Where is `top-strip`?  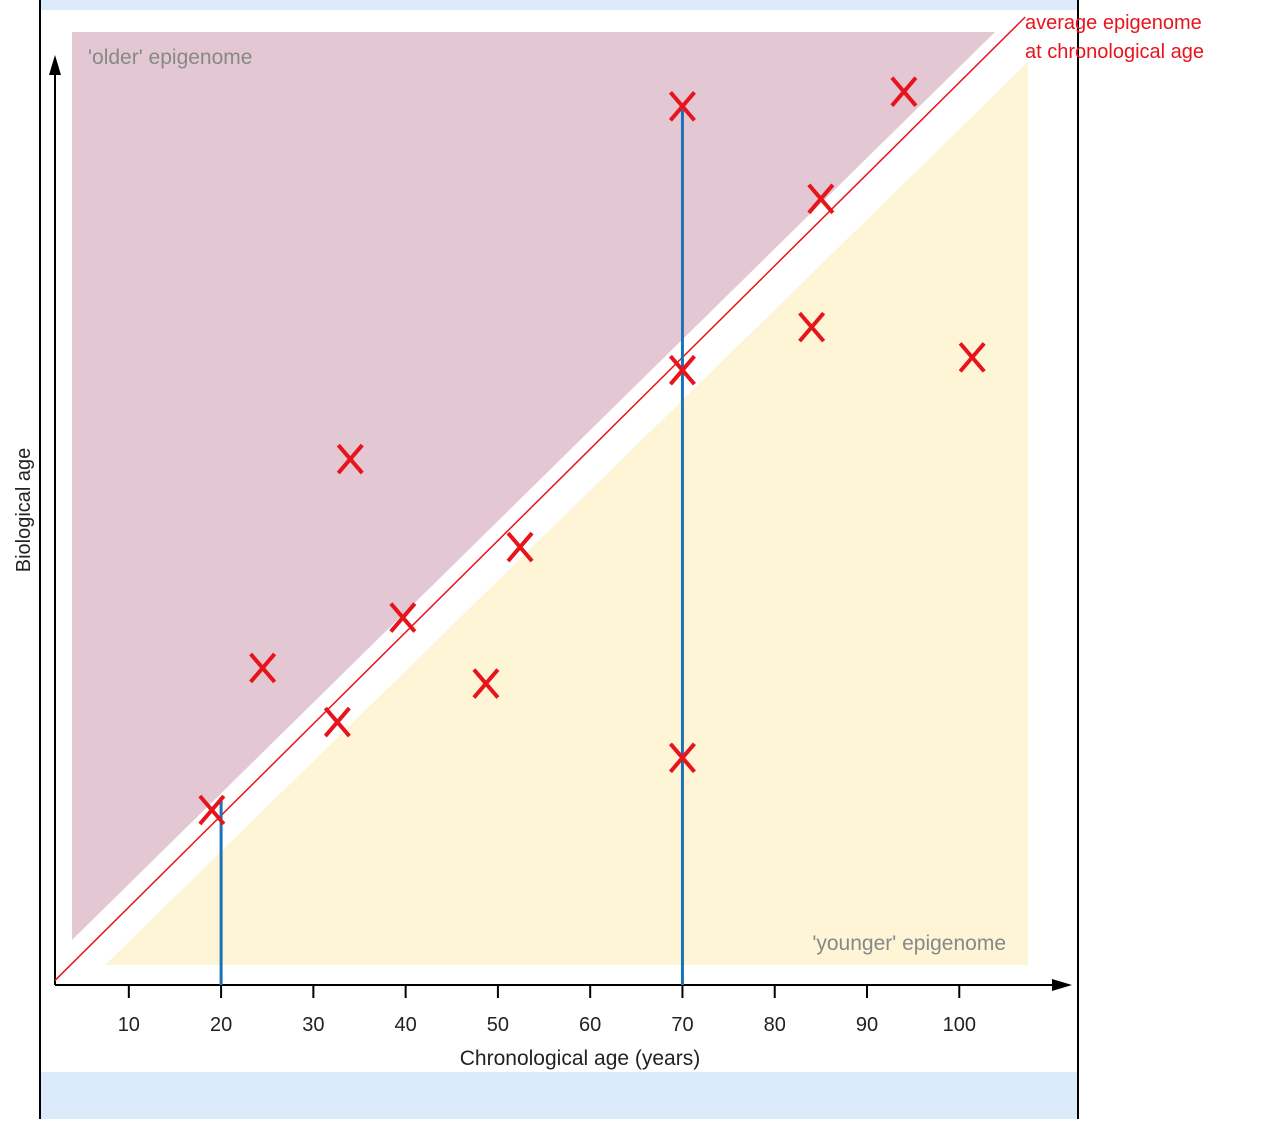
top-strip is located at coordinates (559, 5).